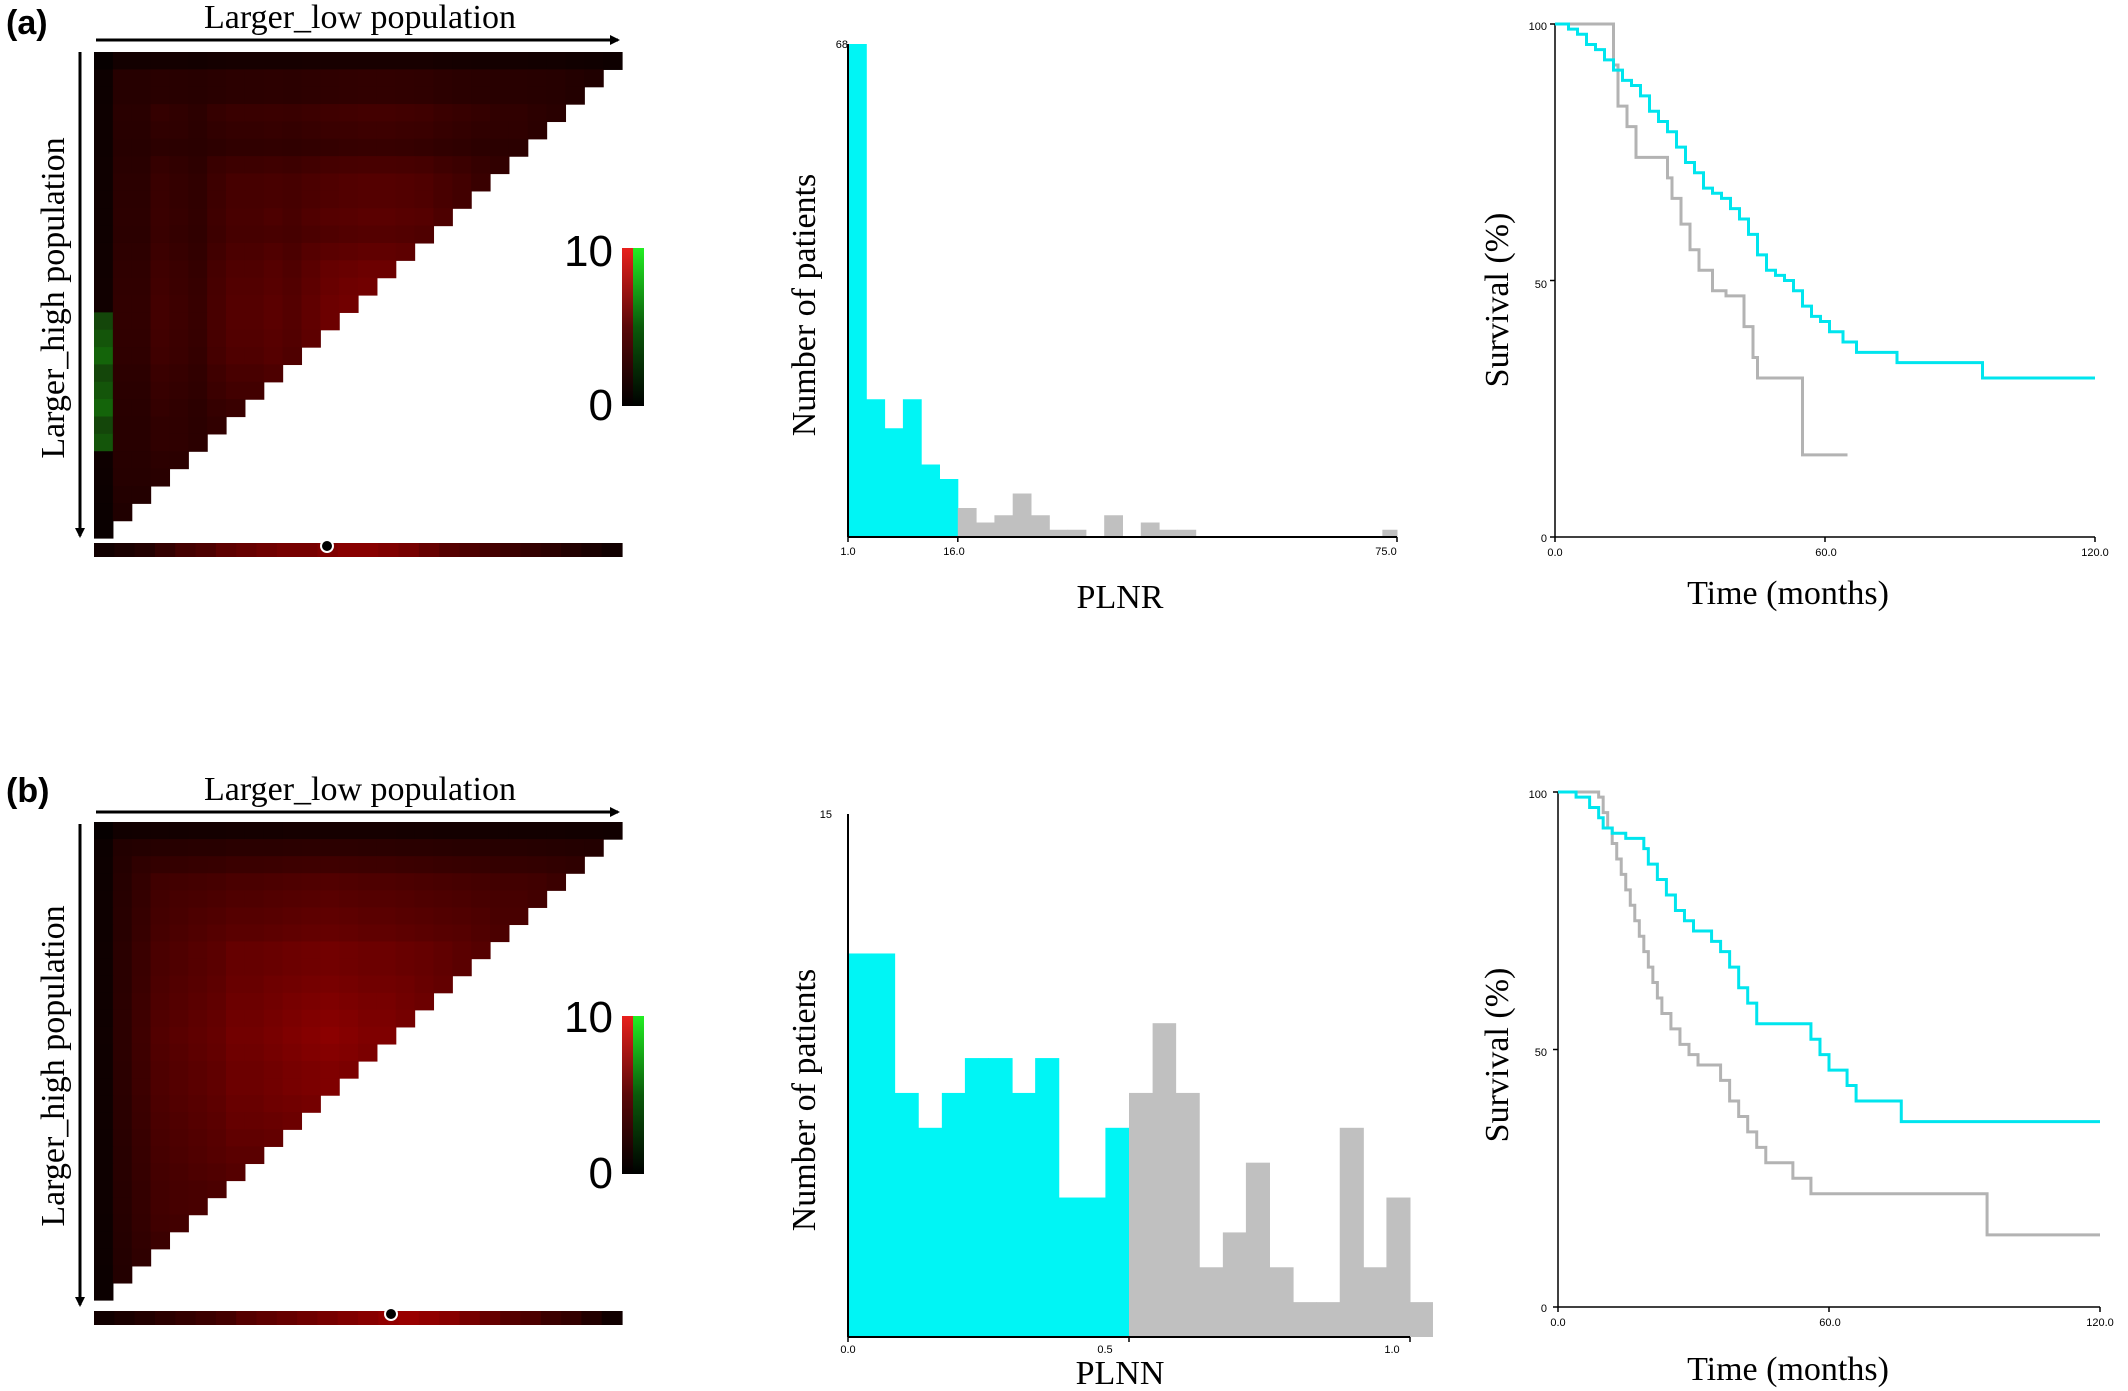 This screenshot has height=1391, width=2128. I want to click on histogram-plot, so click(1122, 293).